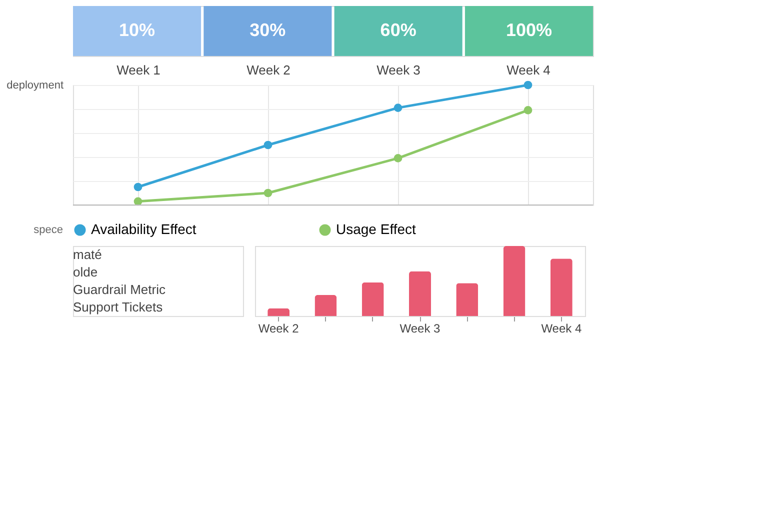  I want to click on x-tick-label: Week 1, so click(138, 70).